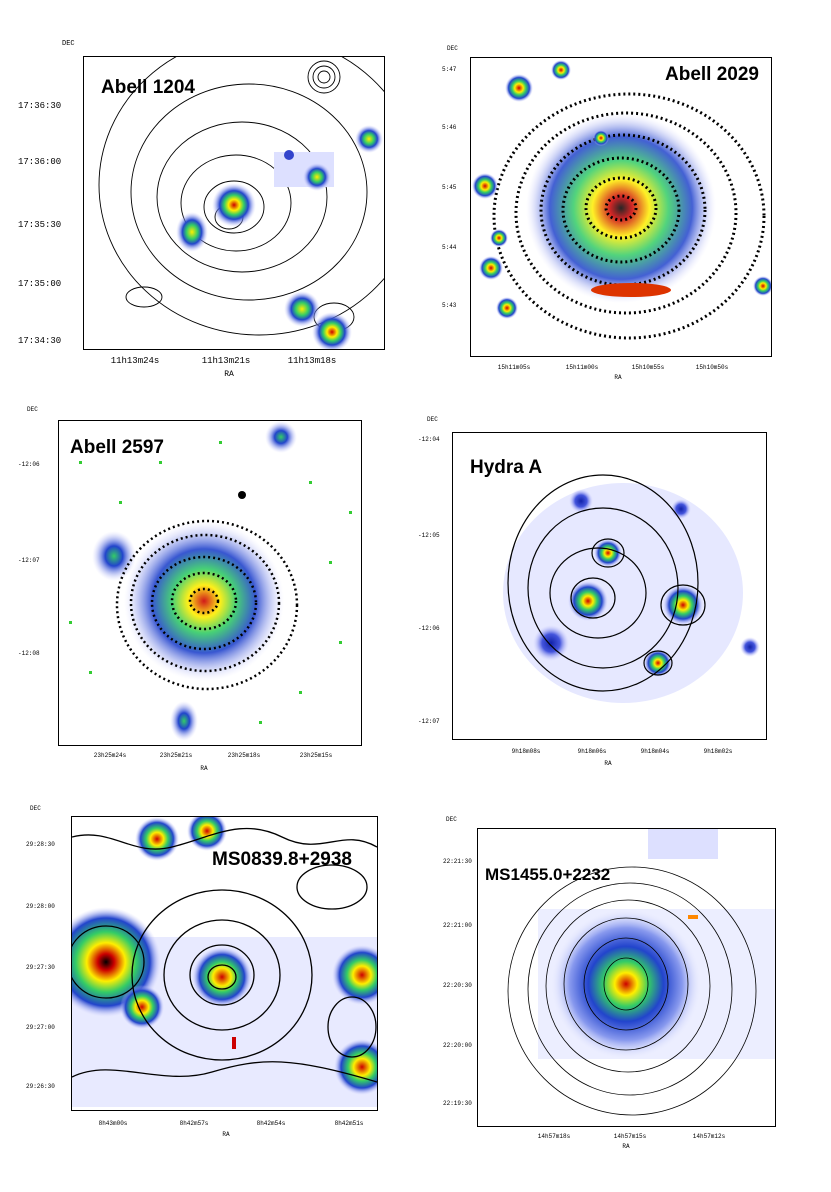 The height and width of the screenshot is (1192, 831). What do you see at coordinates (457, 925) in the screenshot?
I see `y-tick: 22:21:00` at bounding box center [457, 925].